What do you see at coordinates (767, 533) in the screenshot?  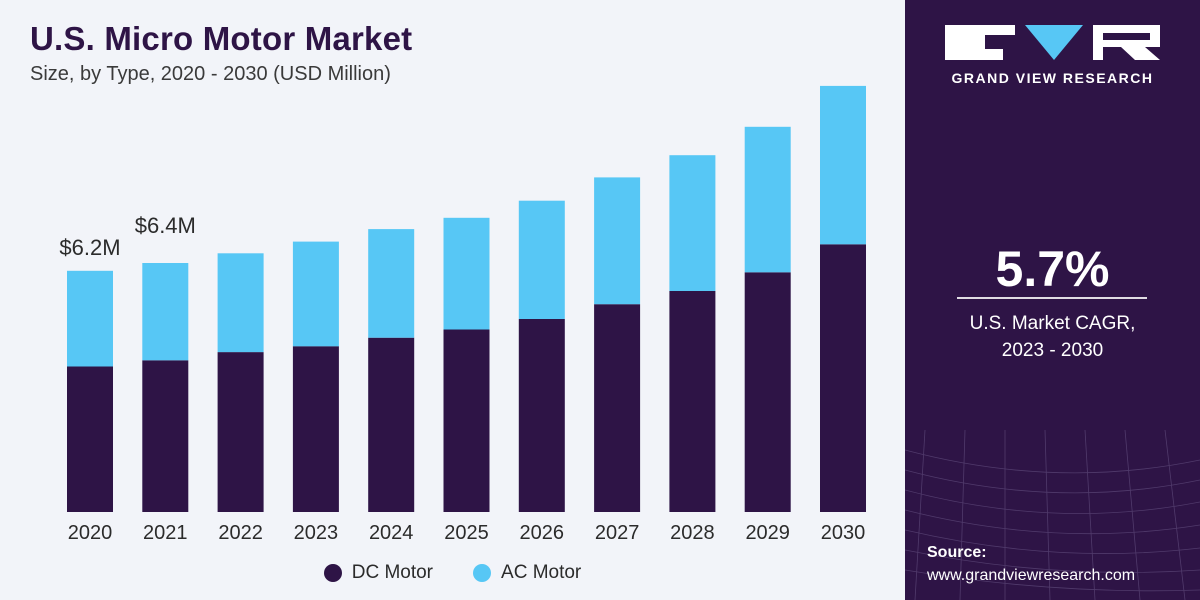 I see `x-tick-label-2029: 2029` at bounding box center [767, 533].